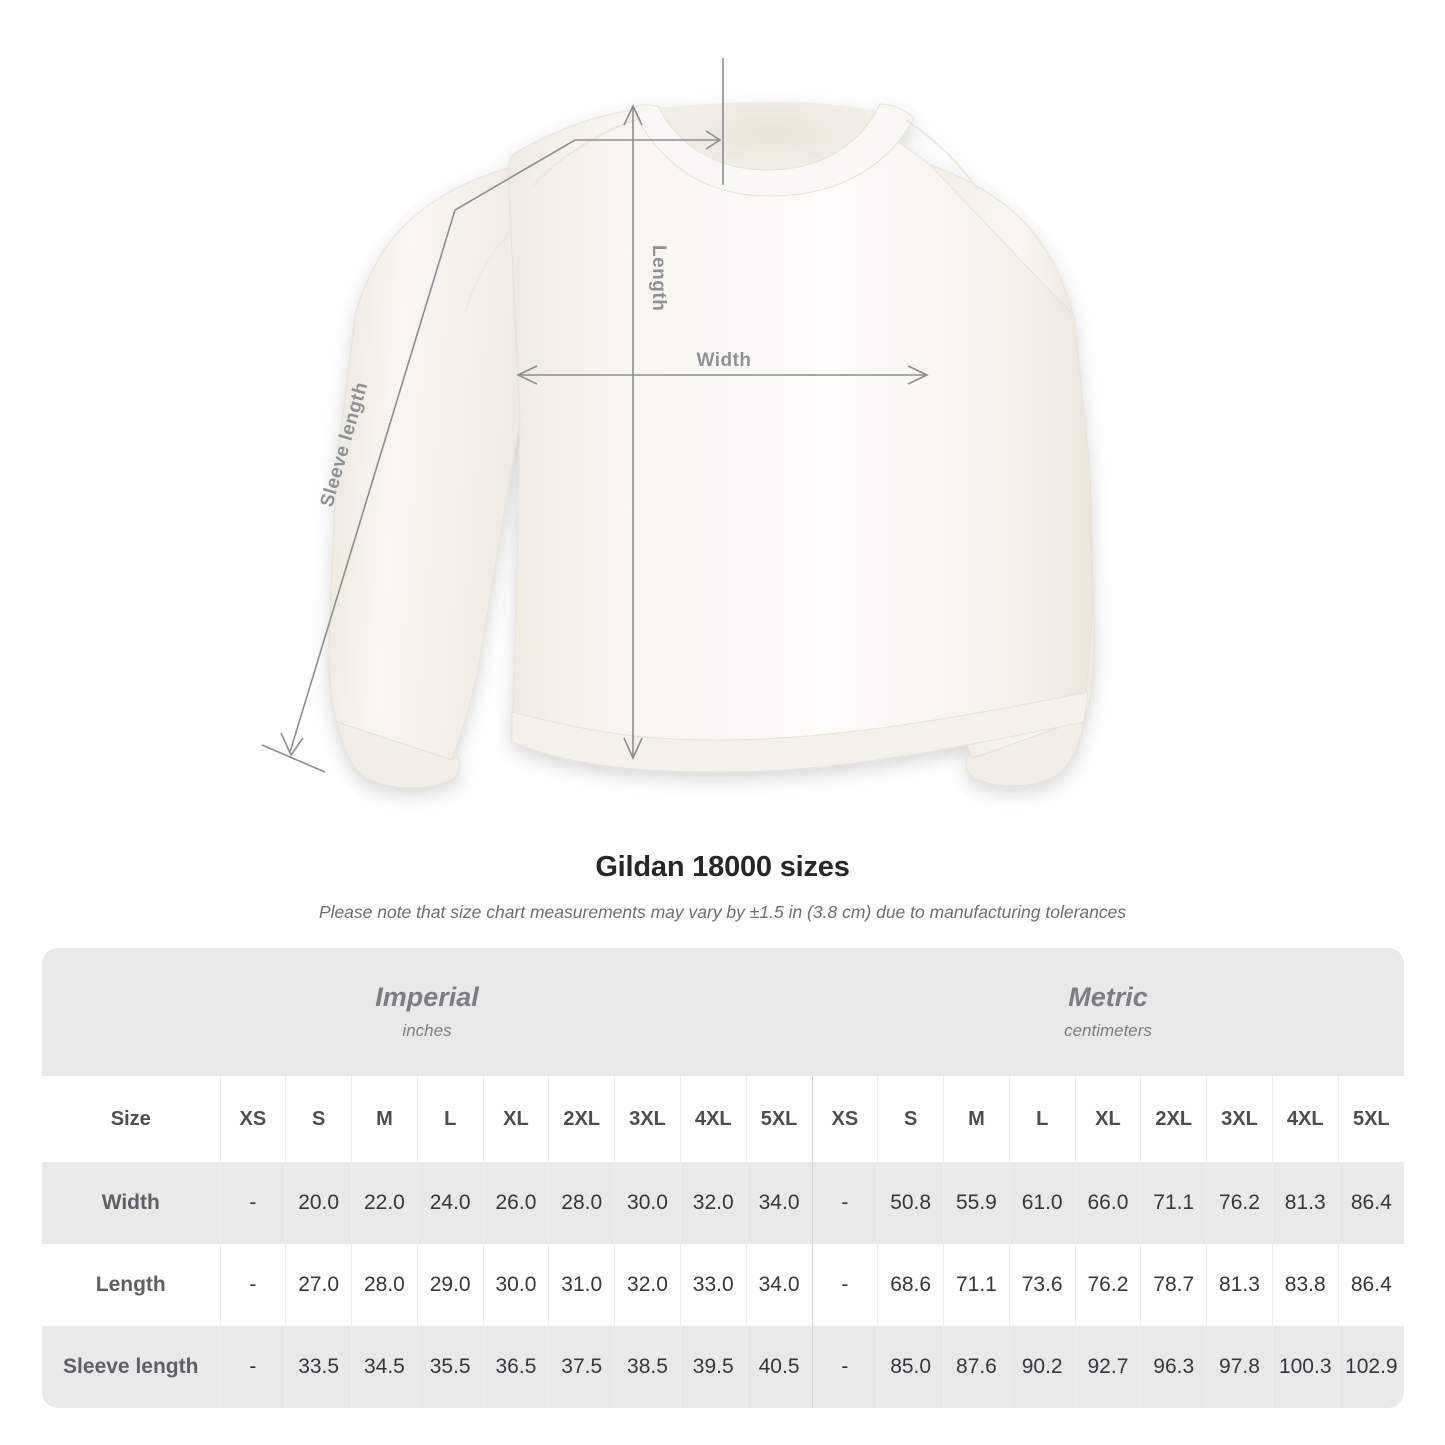  What do you see at coordinates (910, 1203) in the screenshot?
I see `cell-width-metric-s: 50.8` at bounding box center [910, 1203].